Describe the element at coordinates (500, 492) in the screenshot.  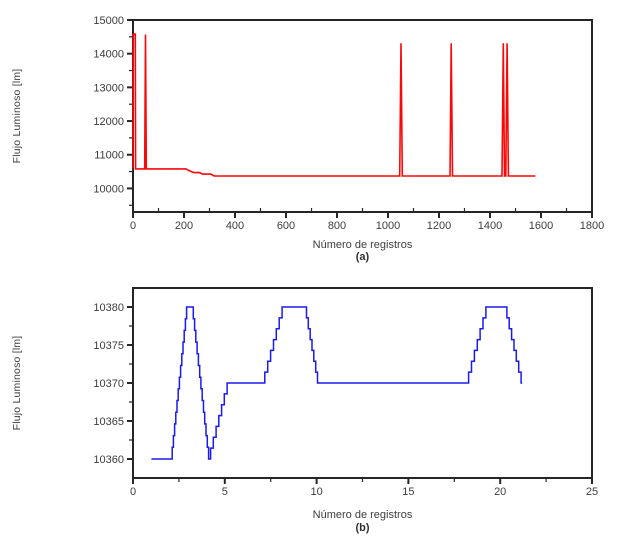
I see `svg-text: 20` at that location.